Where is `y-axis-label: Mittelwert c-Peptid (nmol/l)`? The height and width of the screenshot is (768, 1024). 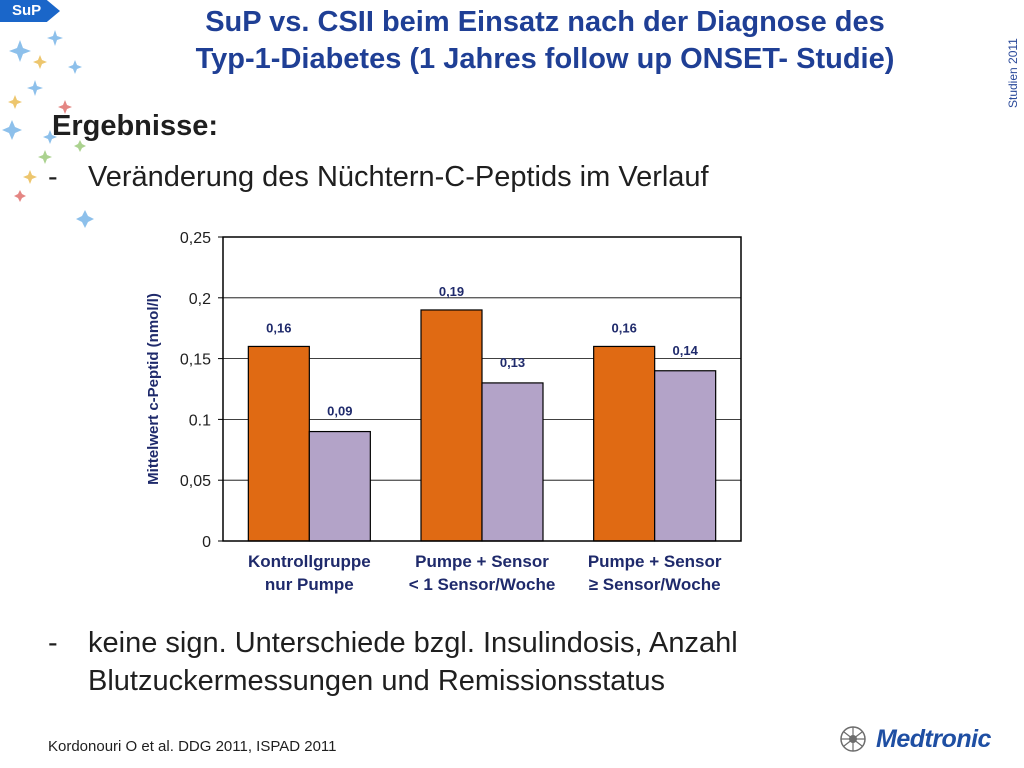 y-axis-label: Mittelwert c-Peptid (nmol/l) is located at coordinates (153, 389).